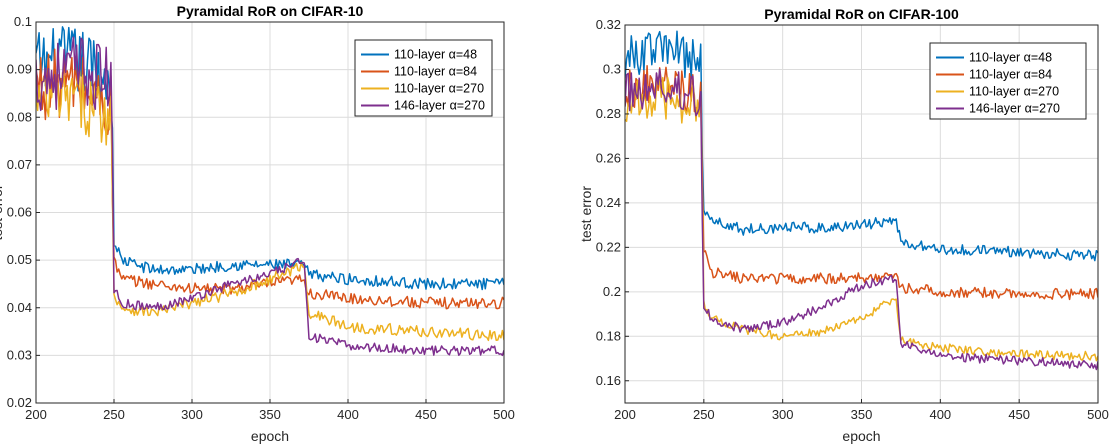 This screenshot has width=1113, height=448. Describe the element at coordinates (608, 202) in the screenshot. I see `y-tick-label: 0.24` at that location.